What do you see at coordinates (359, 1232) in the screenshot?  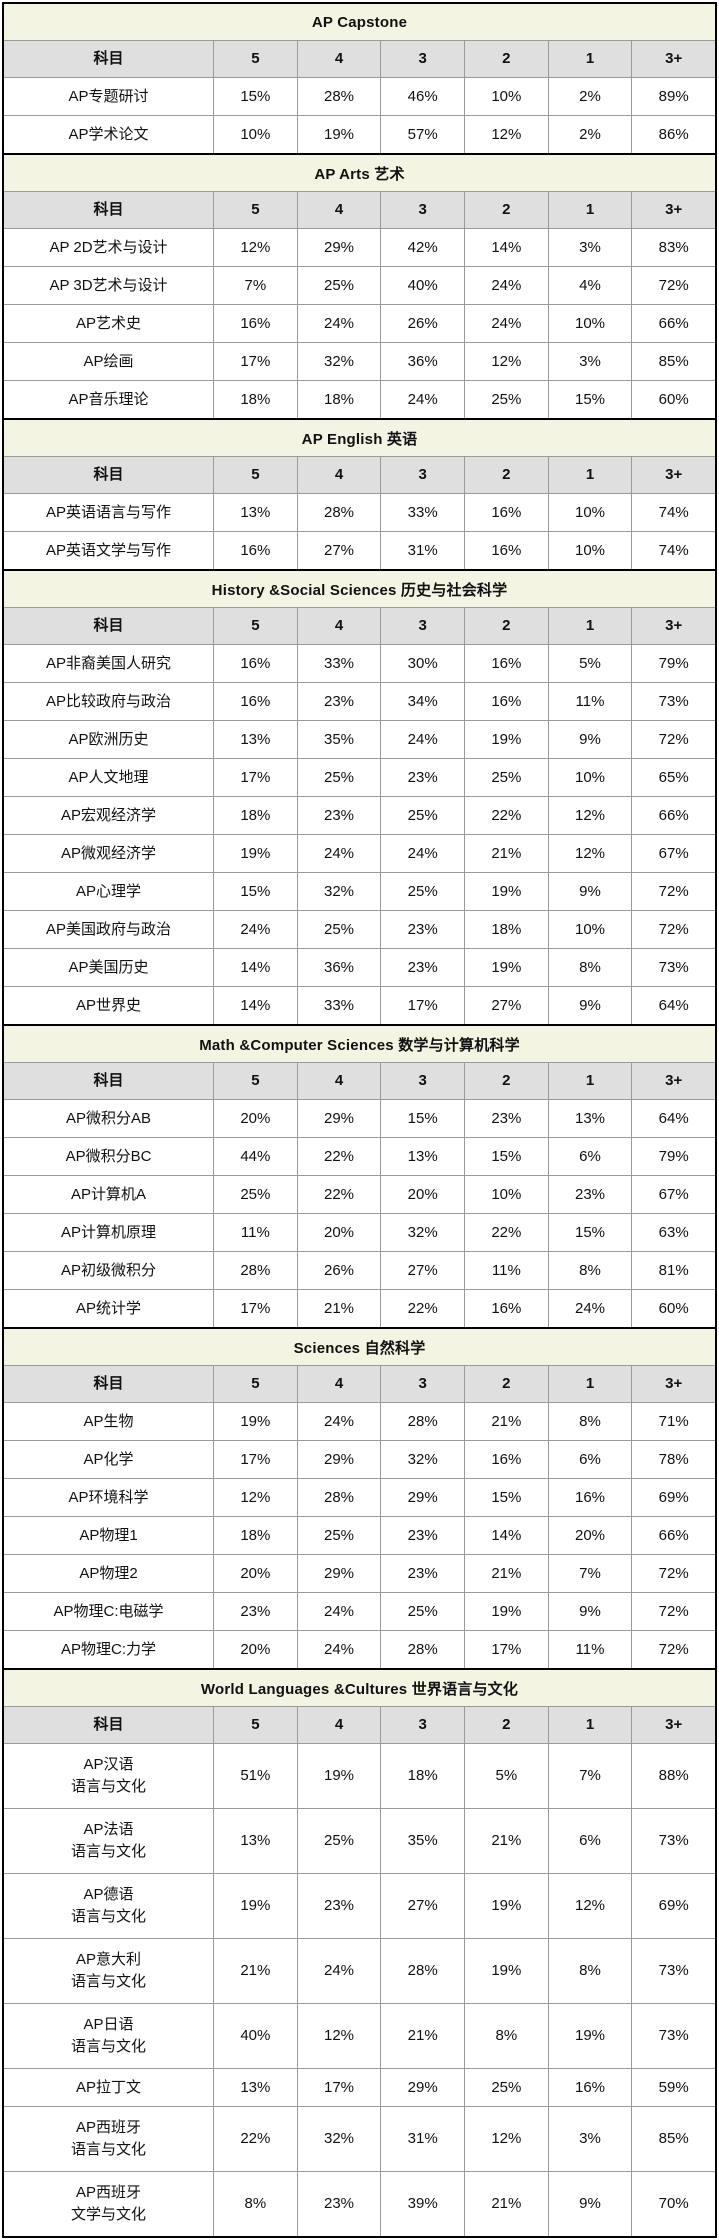 I see `table-row: AP计算机原理 11% 20% 32% 22% 15% 63%` at bounding box center [359, 1232].